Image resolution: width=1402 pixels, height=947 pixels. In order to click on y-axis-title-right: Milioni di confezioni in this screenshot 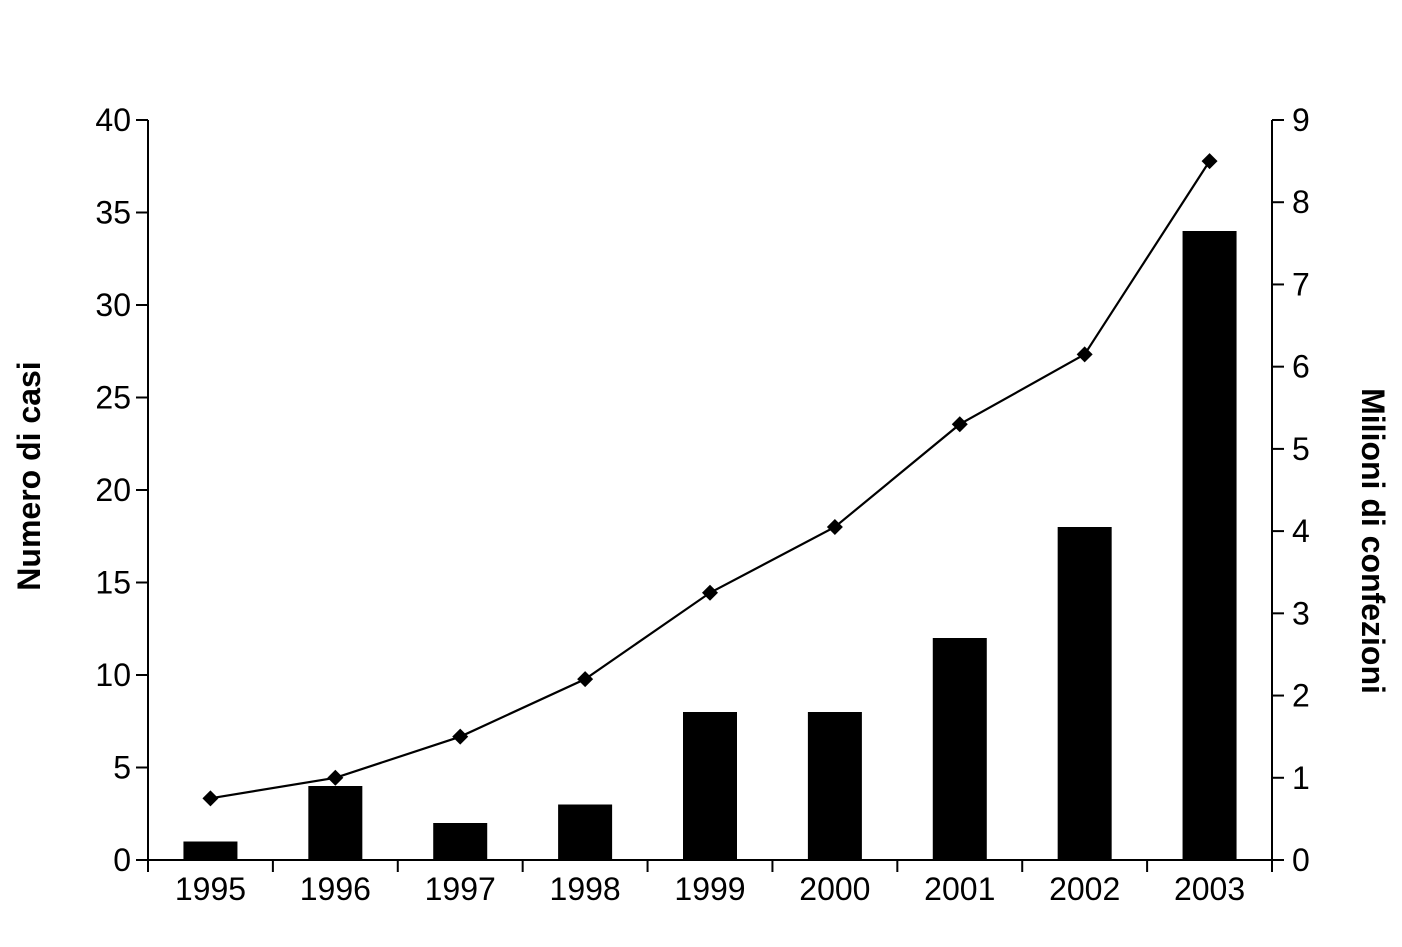, I will do `click(1373, 541)`.